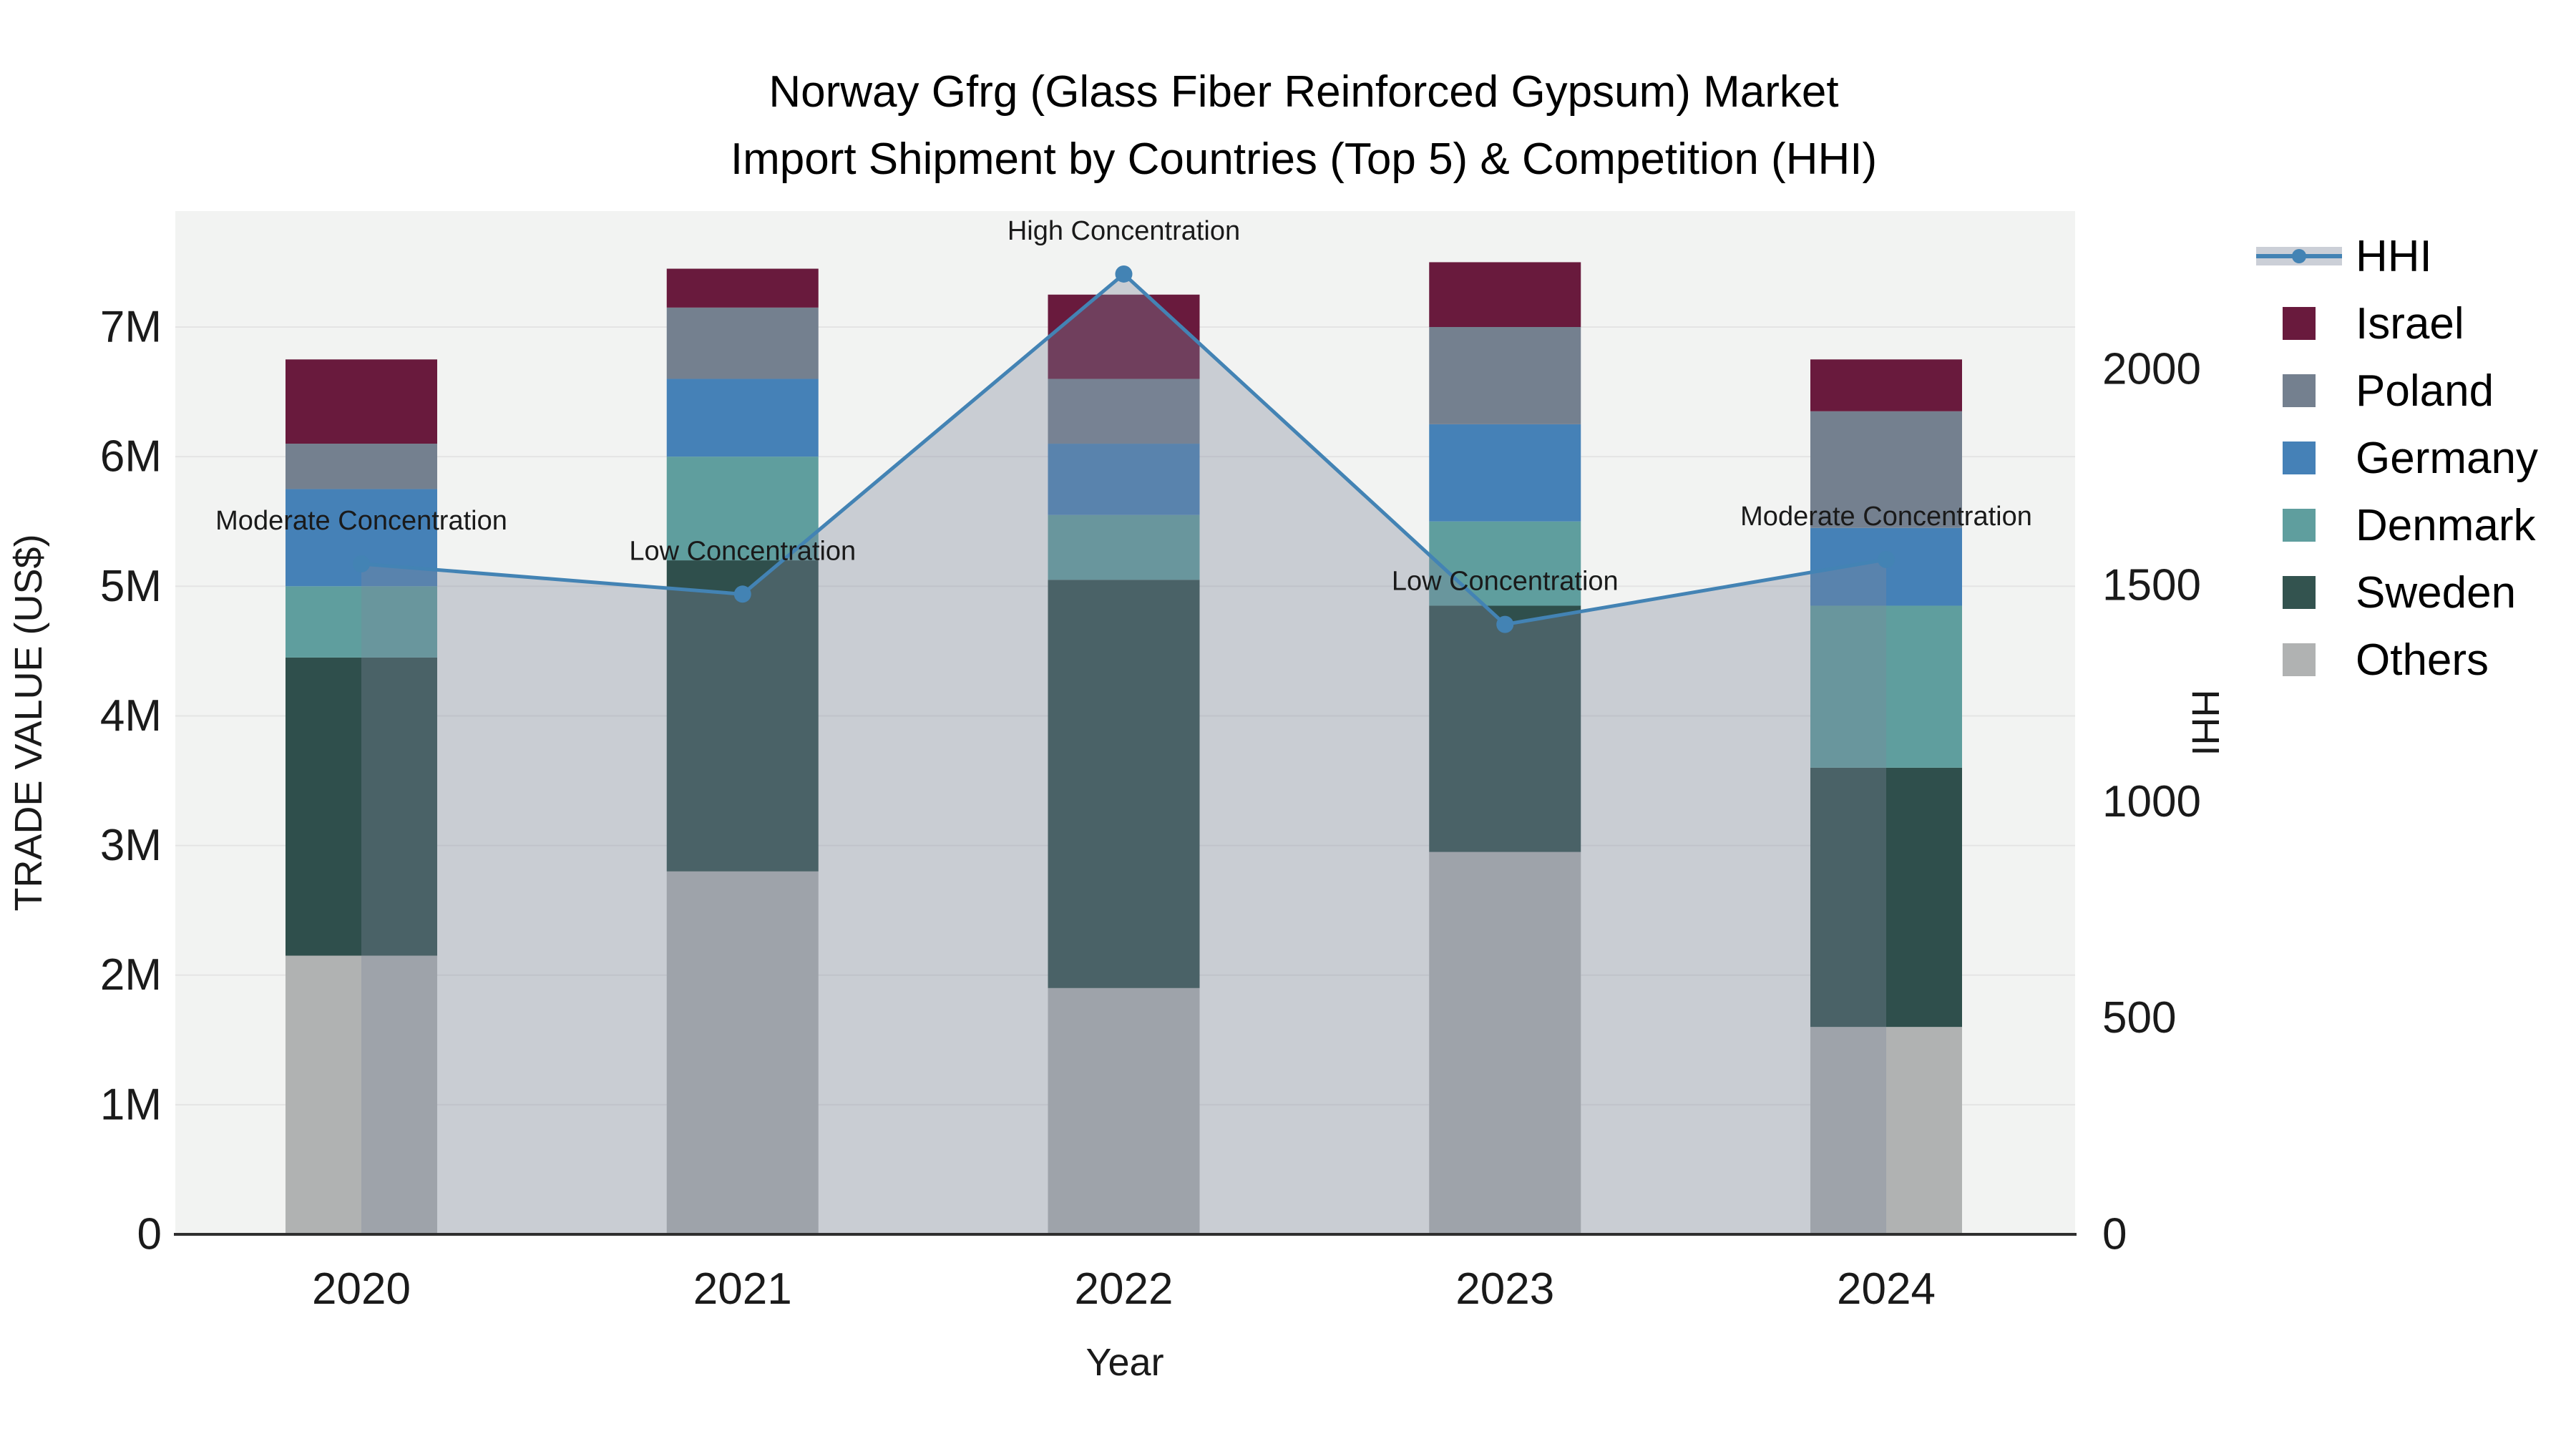 The width and height of the screenshot is (2576, 1449). What do you see at coordinates (1124, 1110) in the screenshot?
I see `bar-segment-others-2022` at bounding box center [1124, 1110].